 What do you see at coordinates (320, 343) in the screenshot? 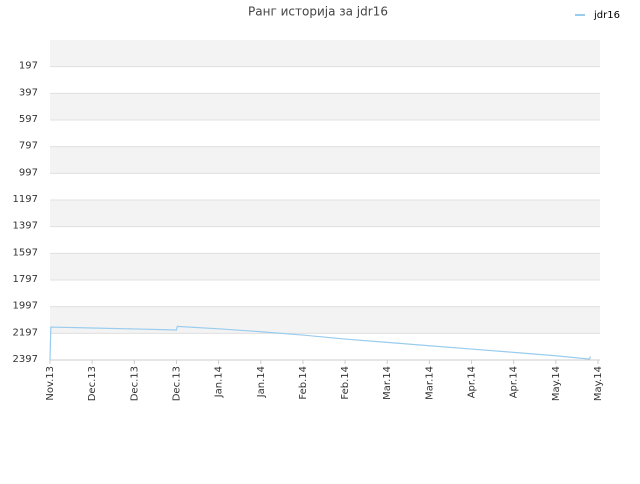
I see `series-line` at bounding box center [320, 343].